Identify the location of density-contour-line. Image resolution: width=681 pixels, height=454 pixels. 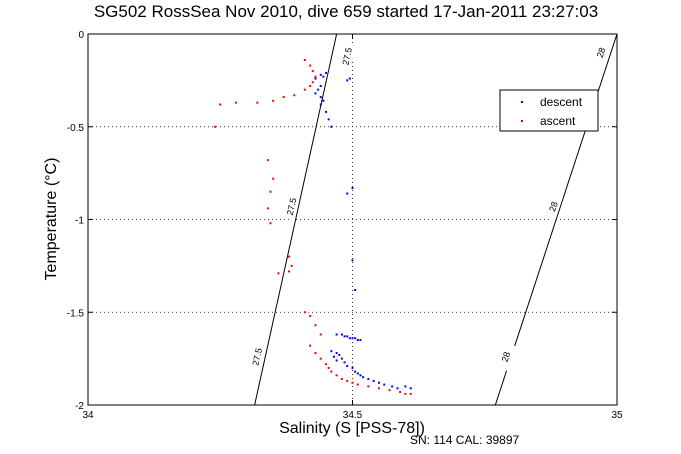
(296, 219).